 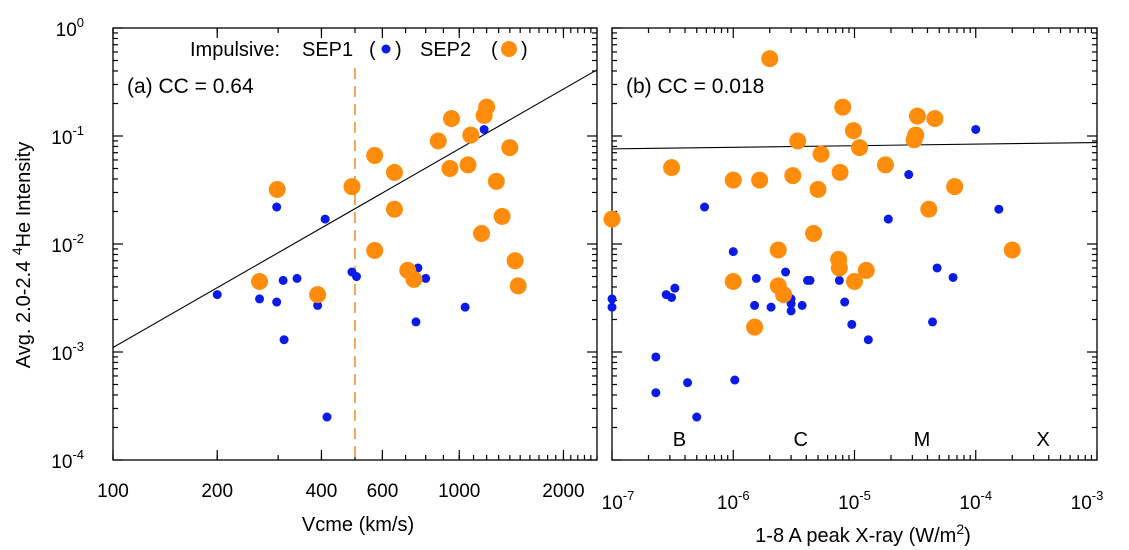 What do you see at coordinates (679, 440) in the screenshot?
I see `flare-class-label: B` at bounding box center [679, 440].